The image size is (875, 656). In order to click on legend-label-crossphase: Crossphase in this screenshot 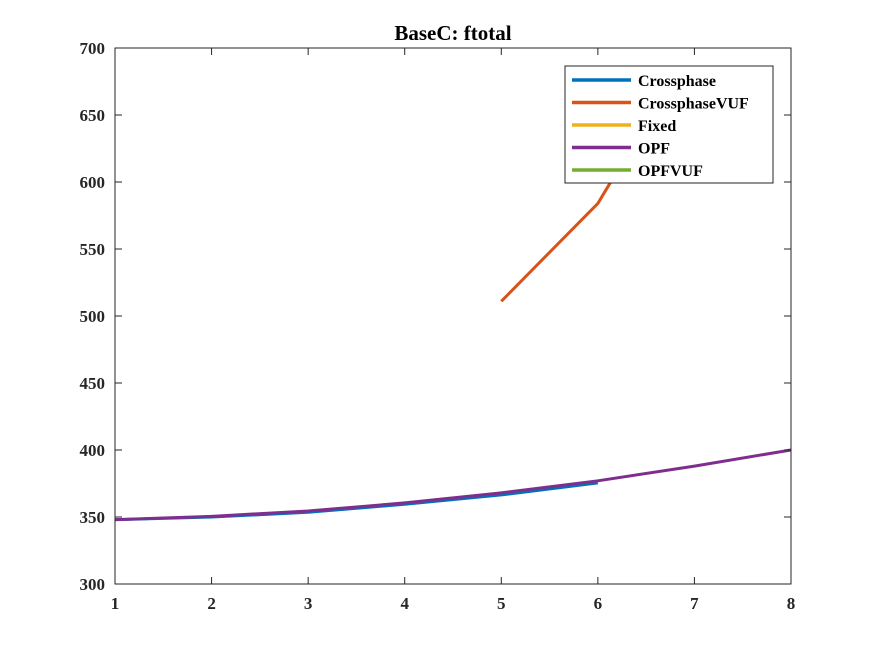, I will do `click(677, 81)`.